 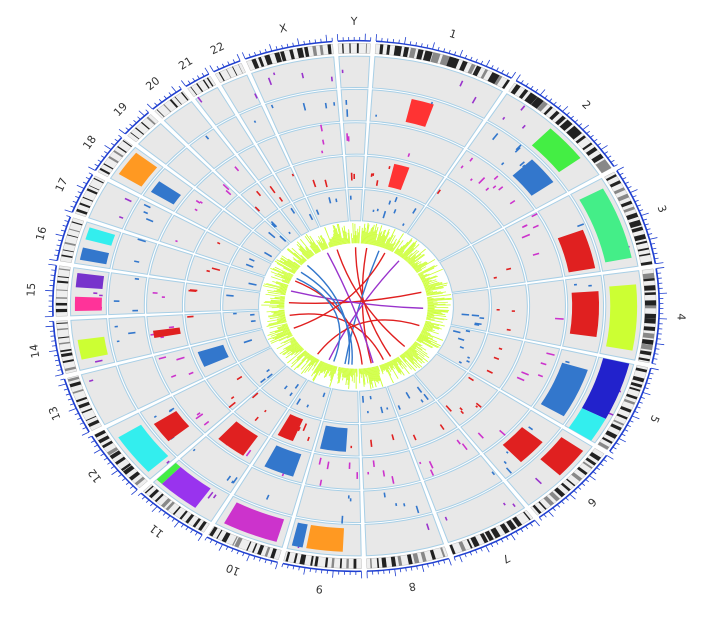 I want to click on tick-scale-chr-X, so click(x=288, y=50).